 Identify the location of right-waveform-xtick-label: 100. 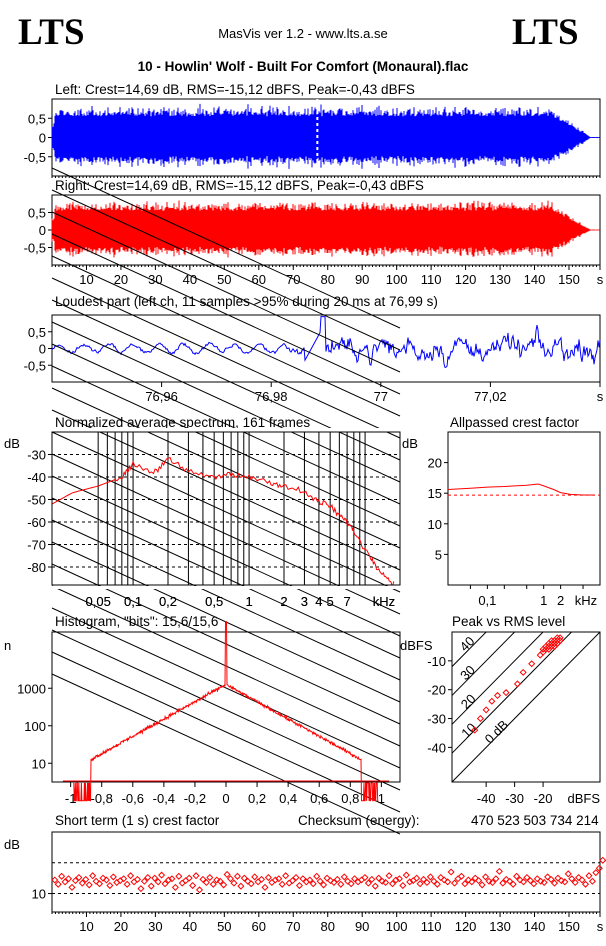
(397, 279).